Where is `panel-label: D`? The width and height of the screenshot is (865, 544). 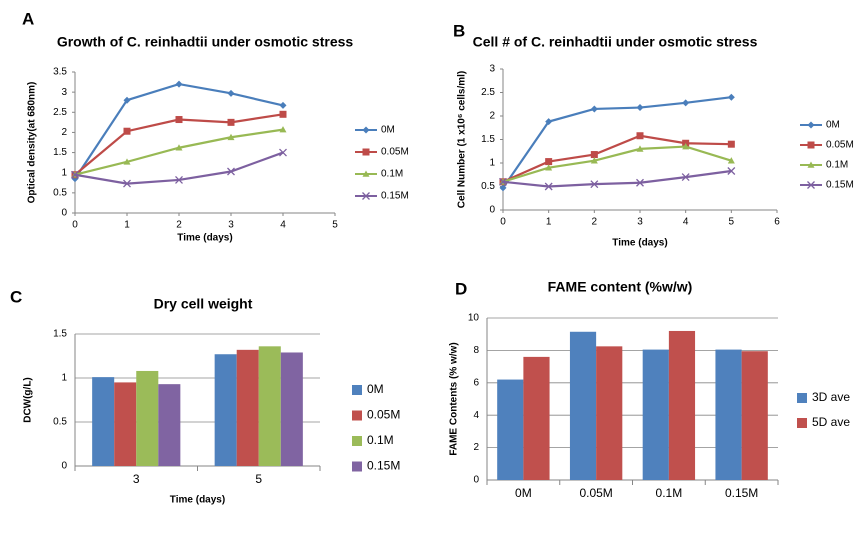 panel-label: D is located at coordinates (461, 288).